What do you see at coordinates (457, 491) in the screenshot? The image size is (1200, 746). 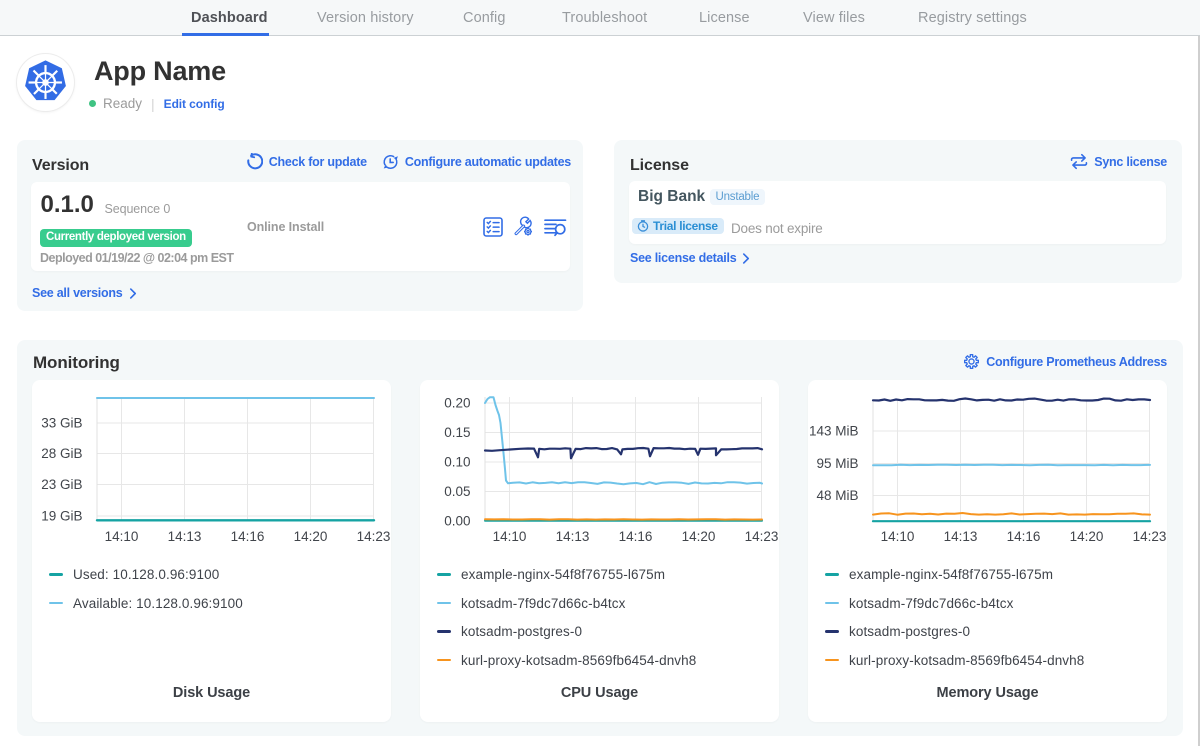 I see `svg-text: 0.05` at bounding box center [457, 491].